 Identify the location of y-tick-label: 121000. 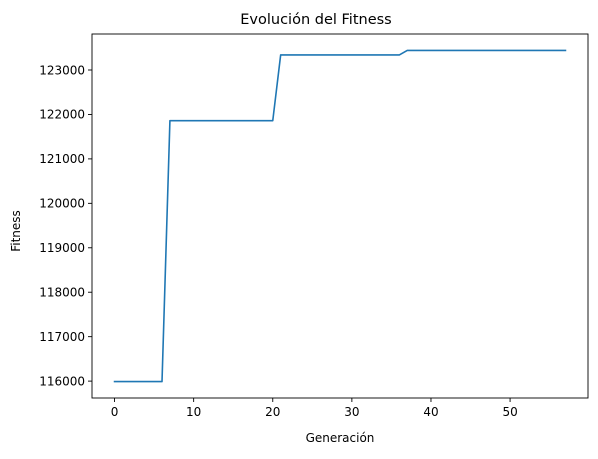
(62, 159).